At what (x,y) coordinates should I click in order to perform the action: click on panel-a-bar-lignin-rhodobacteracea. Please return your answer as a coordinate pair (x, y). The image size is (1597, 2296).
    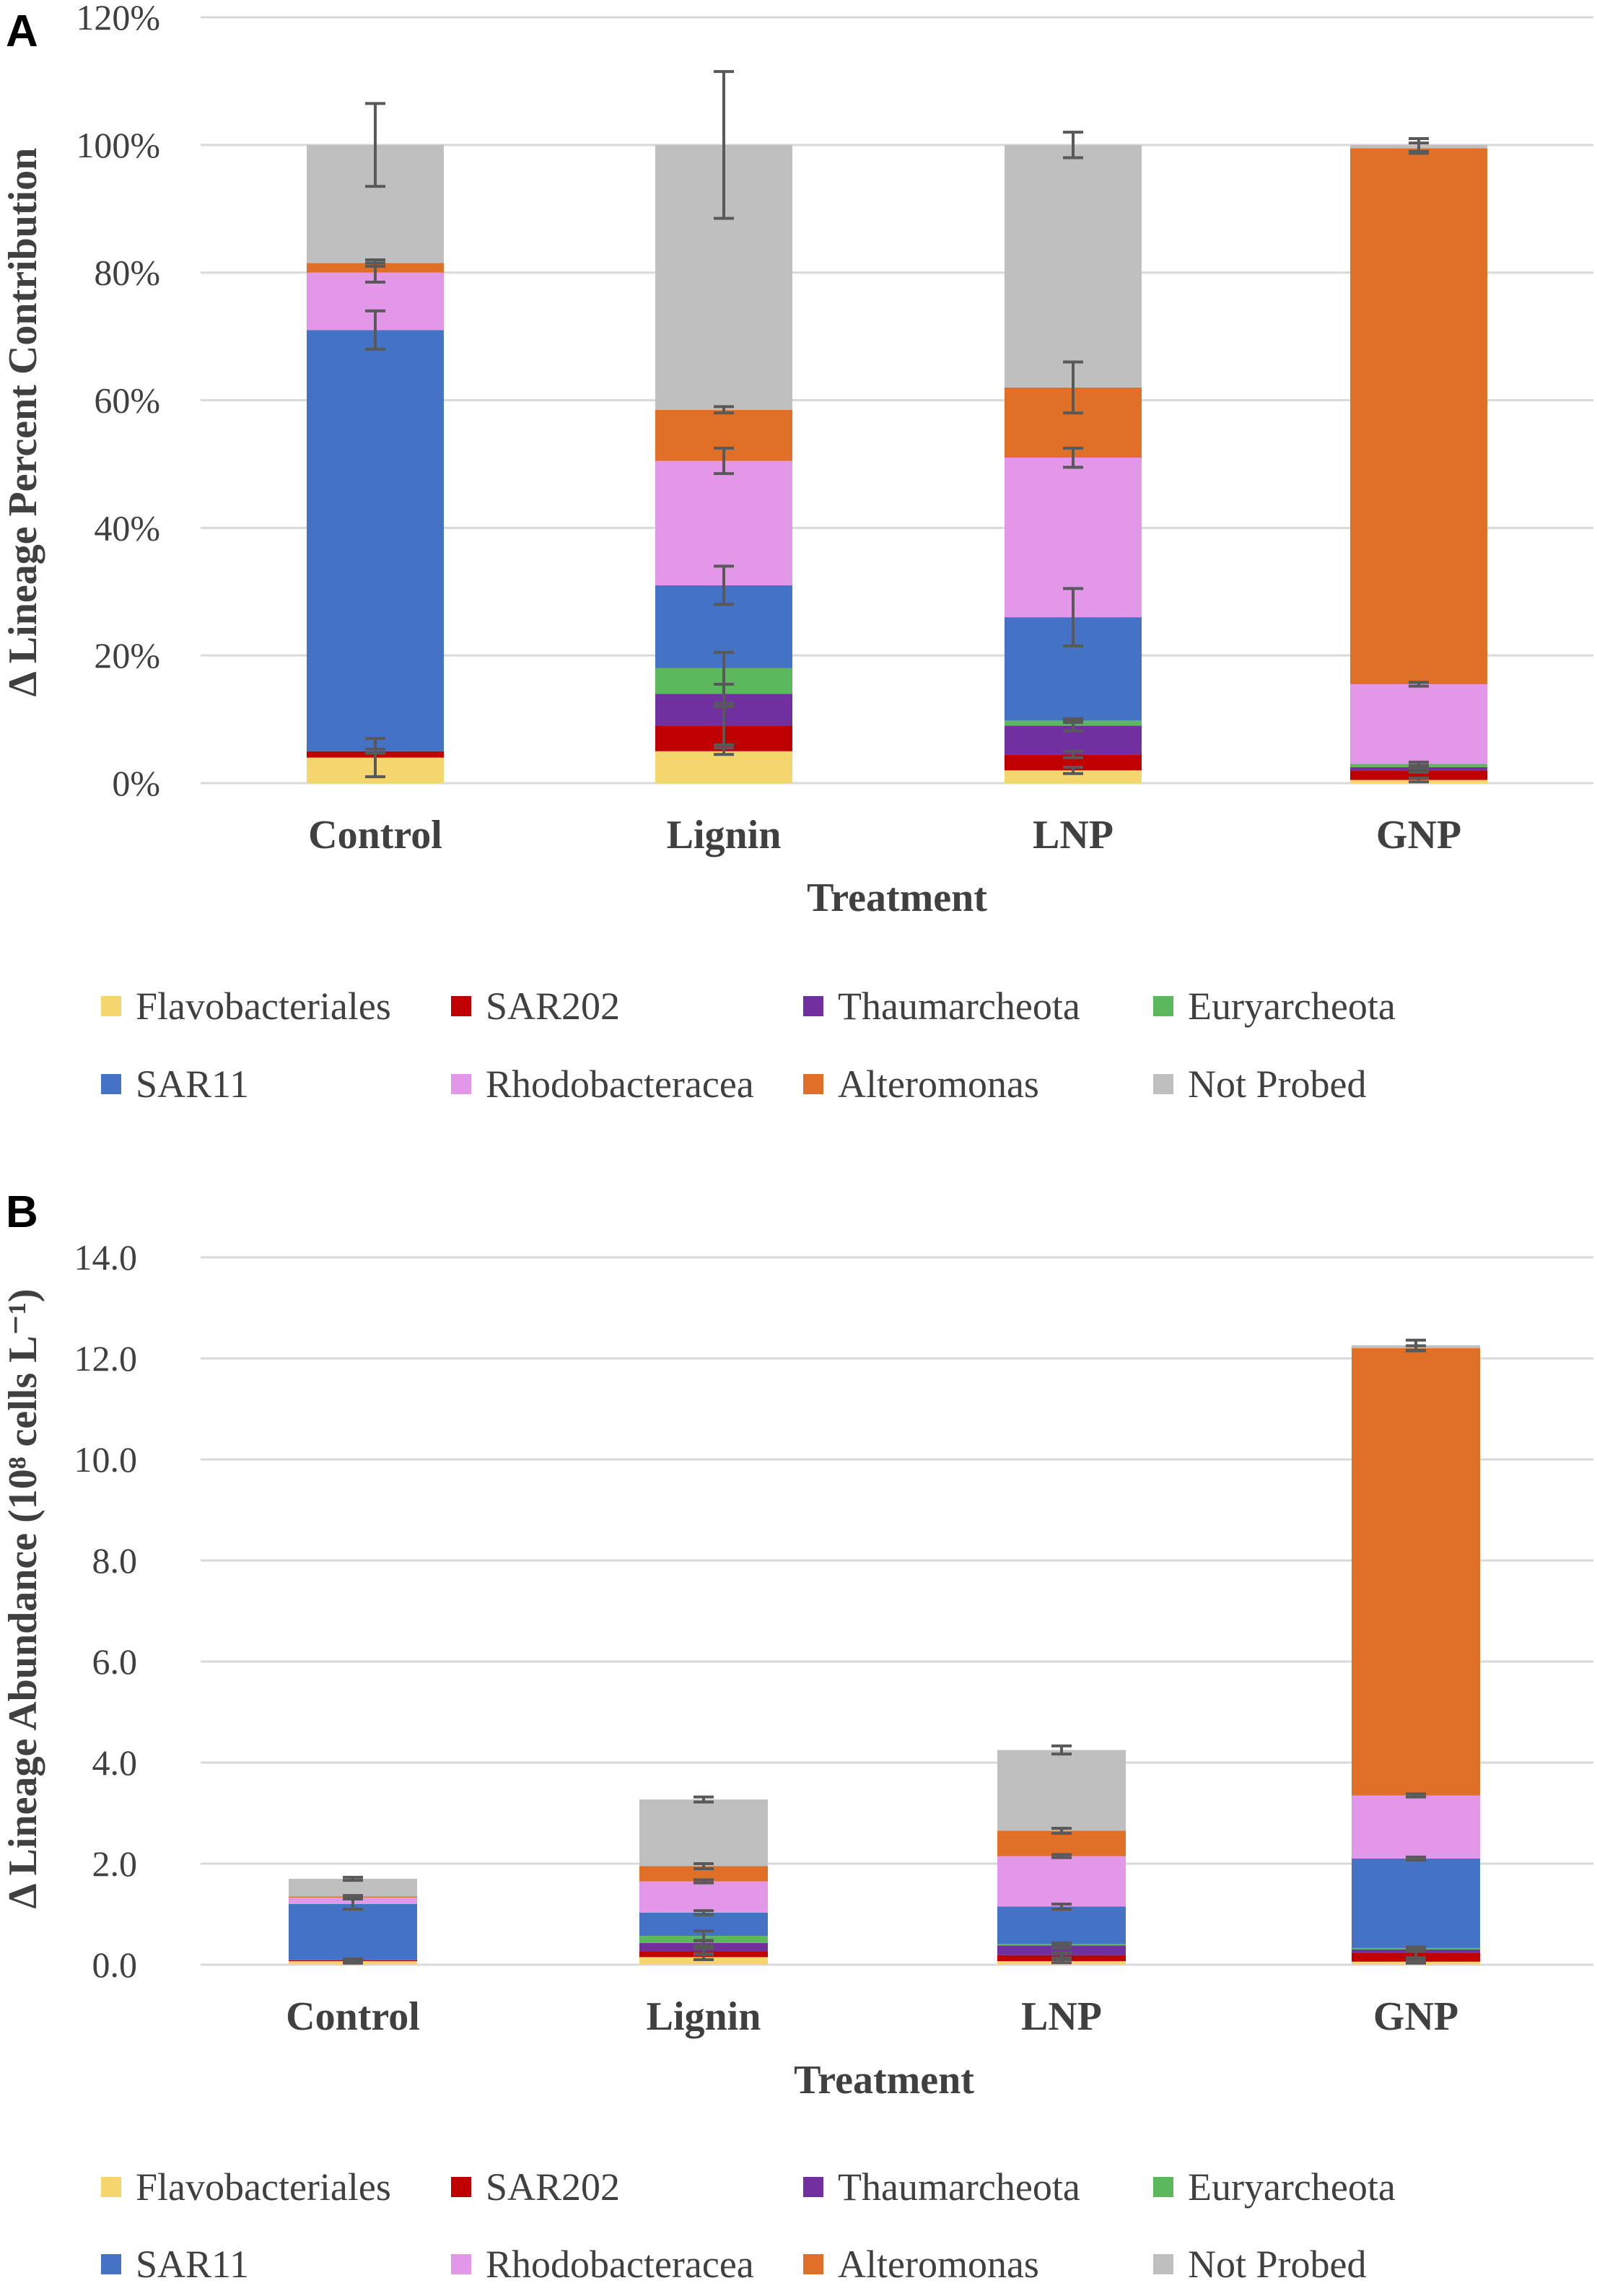
    Looking at the image, I should click on (723, 522).